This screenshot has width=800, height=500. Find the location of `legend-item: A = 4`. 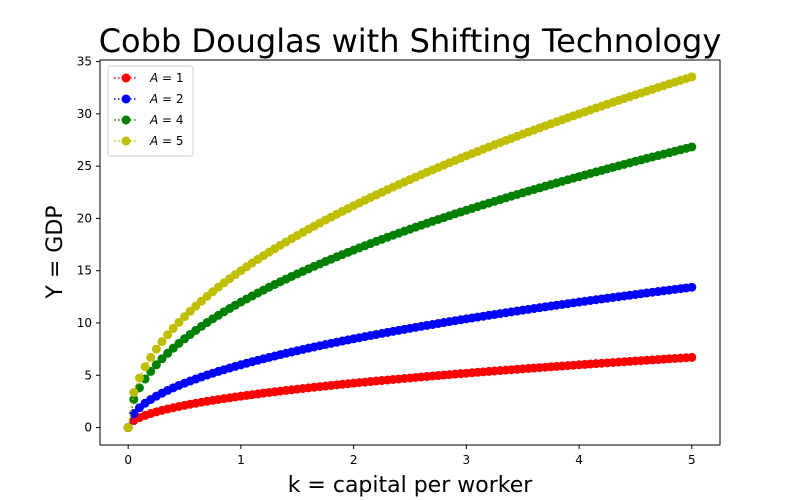

legend-item: A = 4 is located at coordinates (149, 120).